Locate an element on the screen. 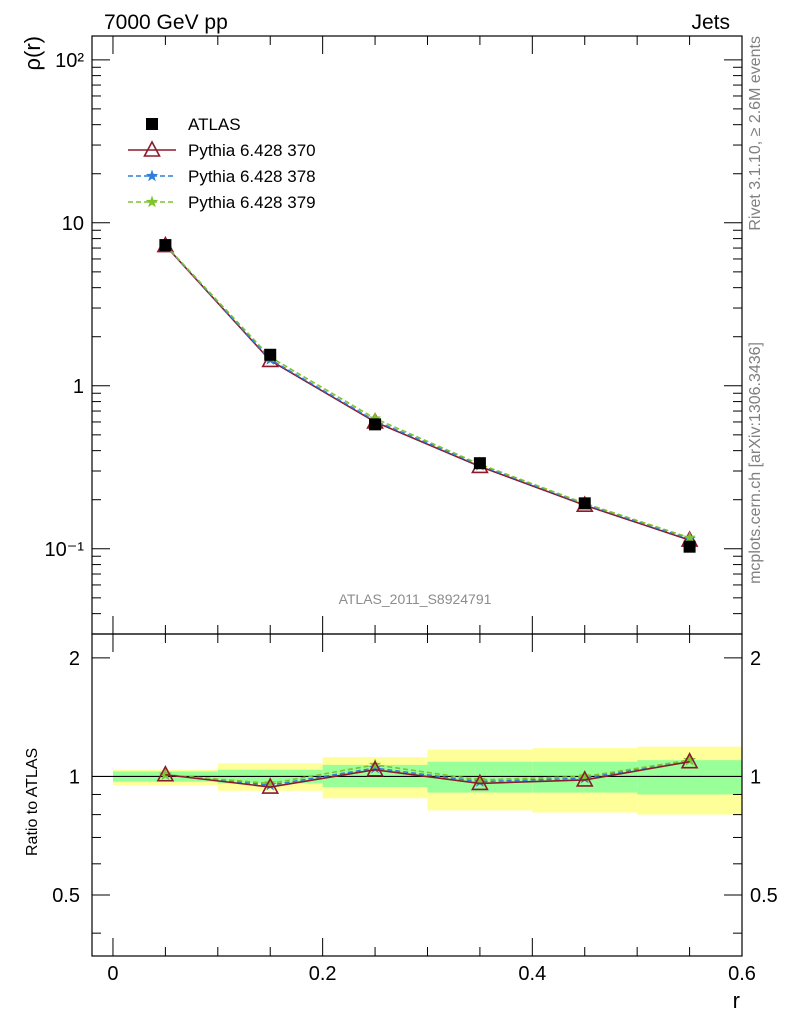 The image size is (786, 1024). x-tick-label: 0 is located at coordinates (112, 974).